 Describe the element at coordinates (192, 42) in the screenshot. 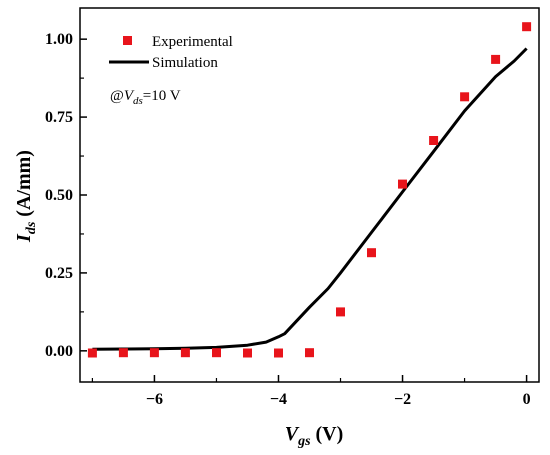

I see `legend-label-experimental: Experimental` at that location.